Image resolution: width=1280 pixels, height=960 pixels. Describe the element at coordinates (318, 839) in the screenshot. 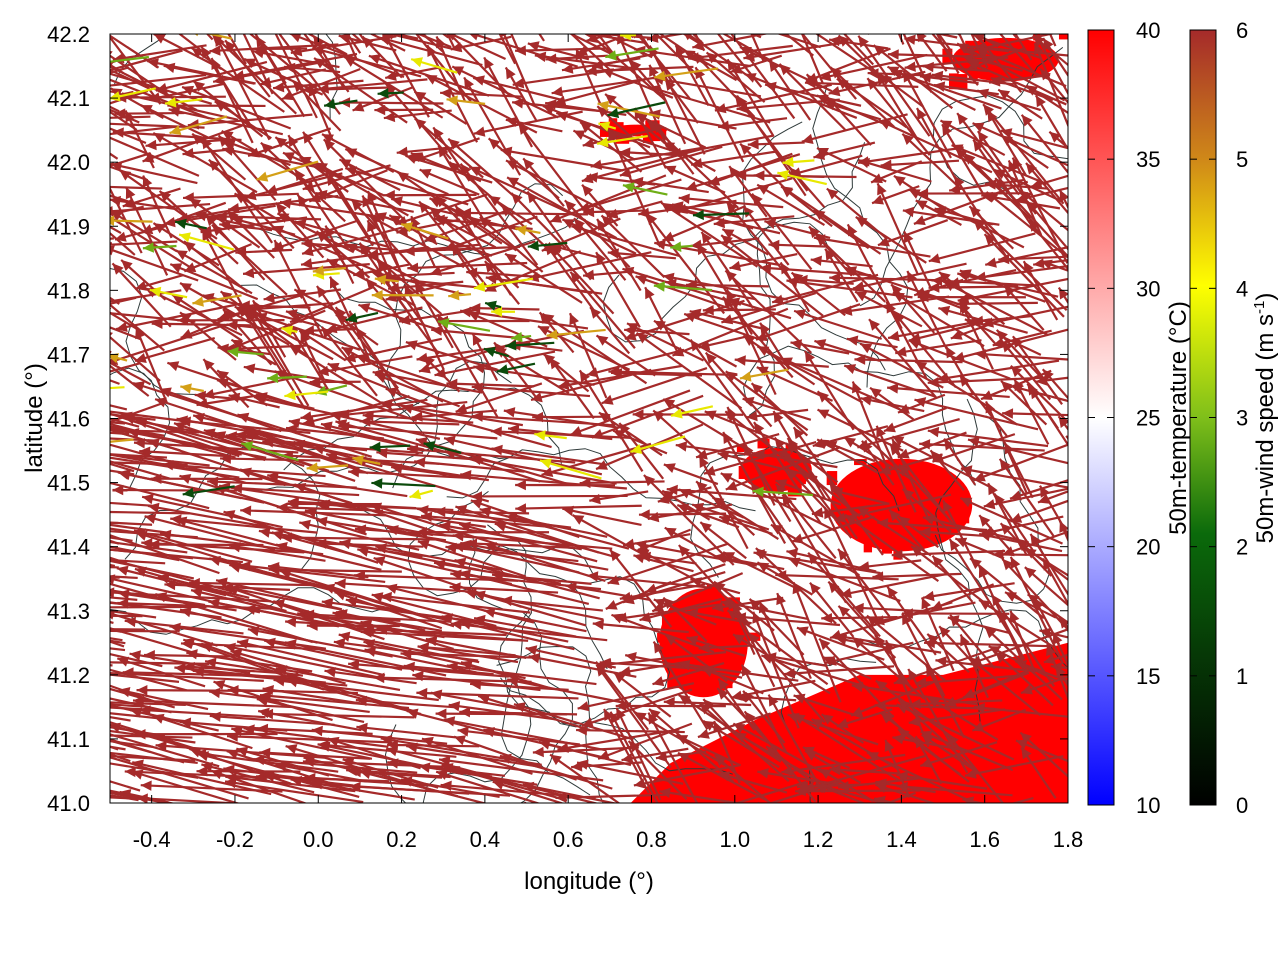

I see `x-tick-label: 0.0` at that location.